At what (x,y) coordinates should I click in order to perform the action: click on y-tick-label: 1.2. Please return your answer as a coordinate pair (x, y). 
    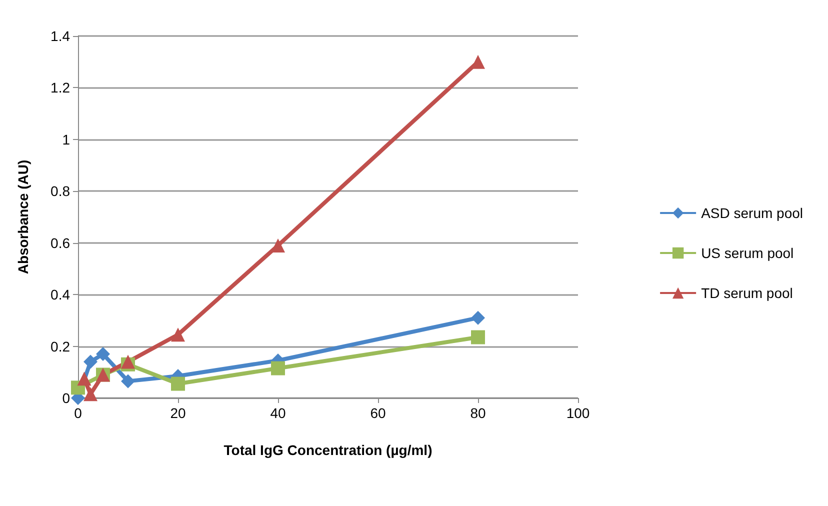
    Looking at the image, I should click on (60, 88).